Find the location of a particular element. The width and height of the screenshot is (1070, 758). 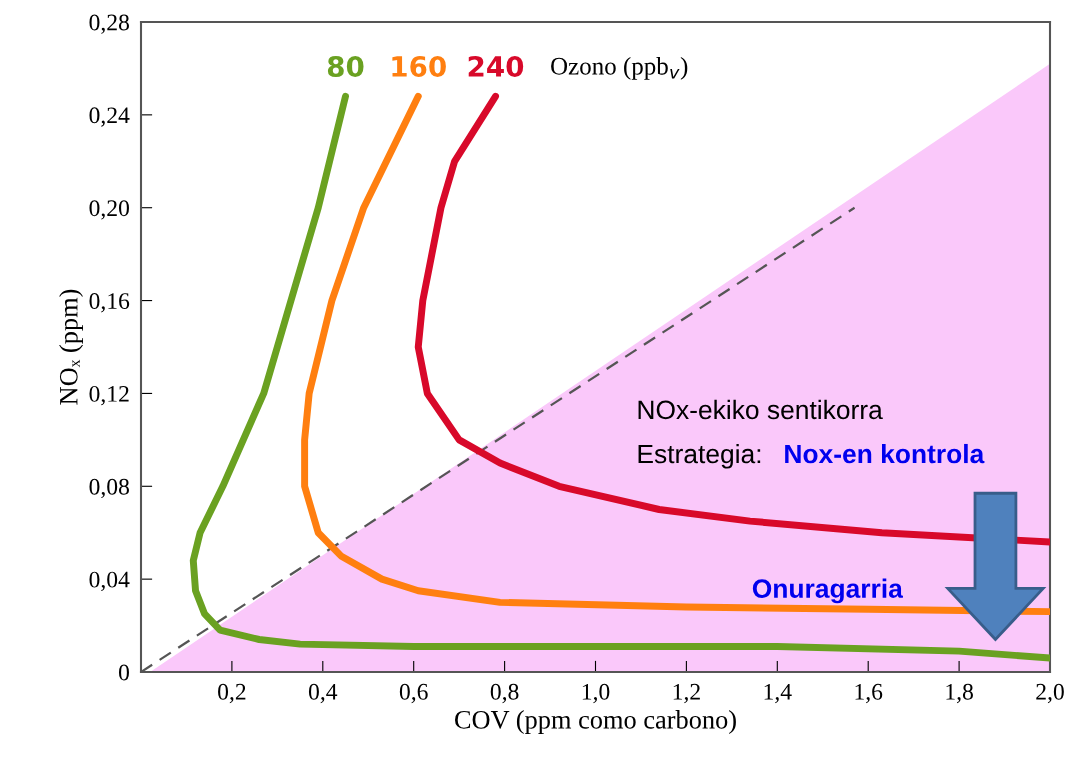

y-tick-label: 0,12 is located at coordinates (109, 395).